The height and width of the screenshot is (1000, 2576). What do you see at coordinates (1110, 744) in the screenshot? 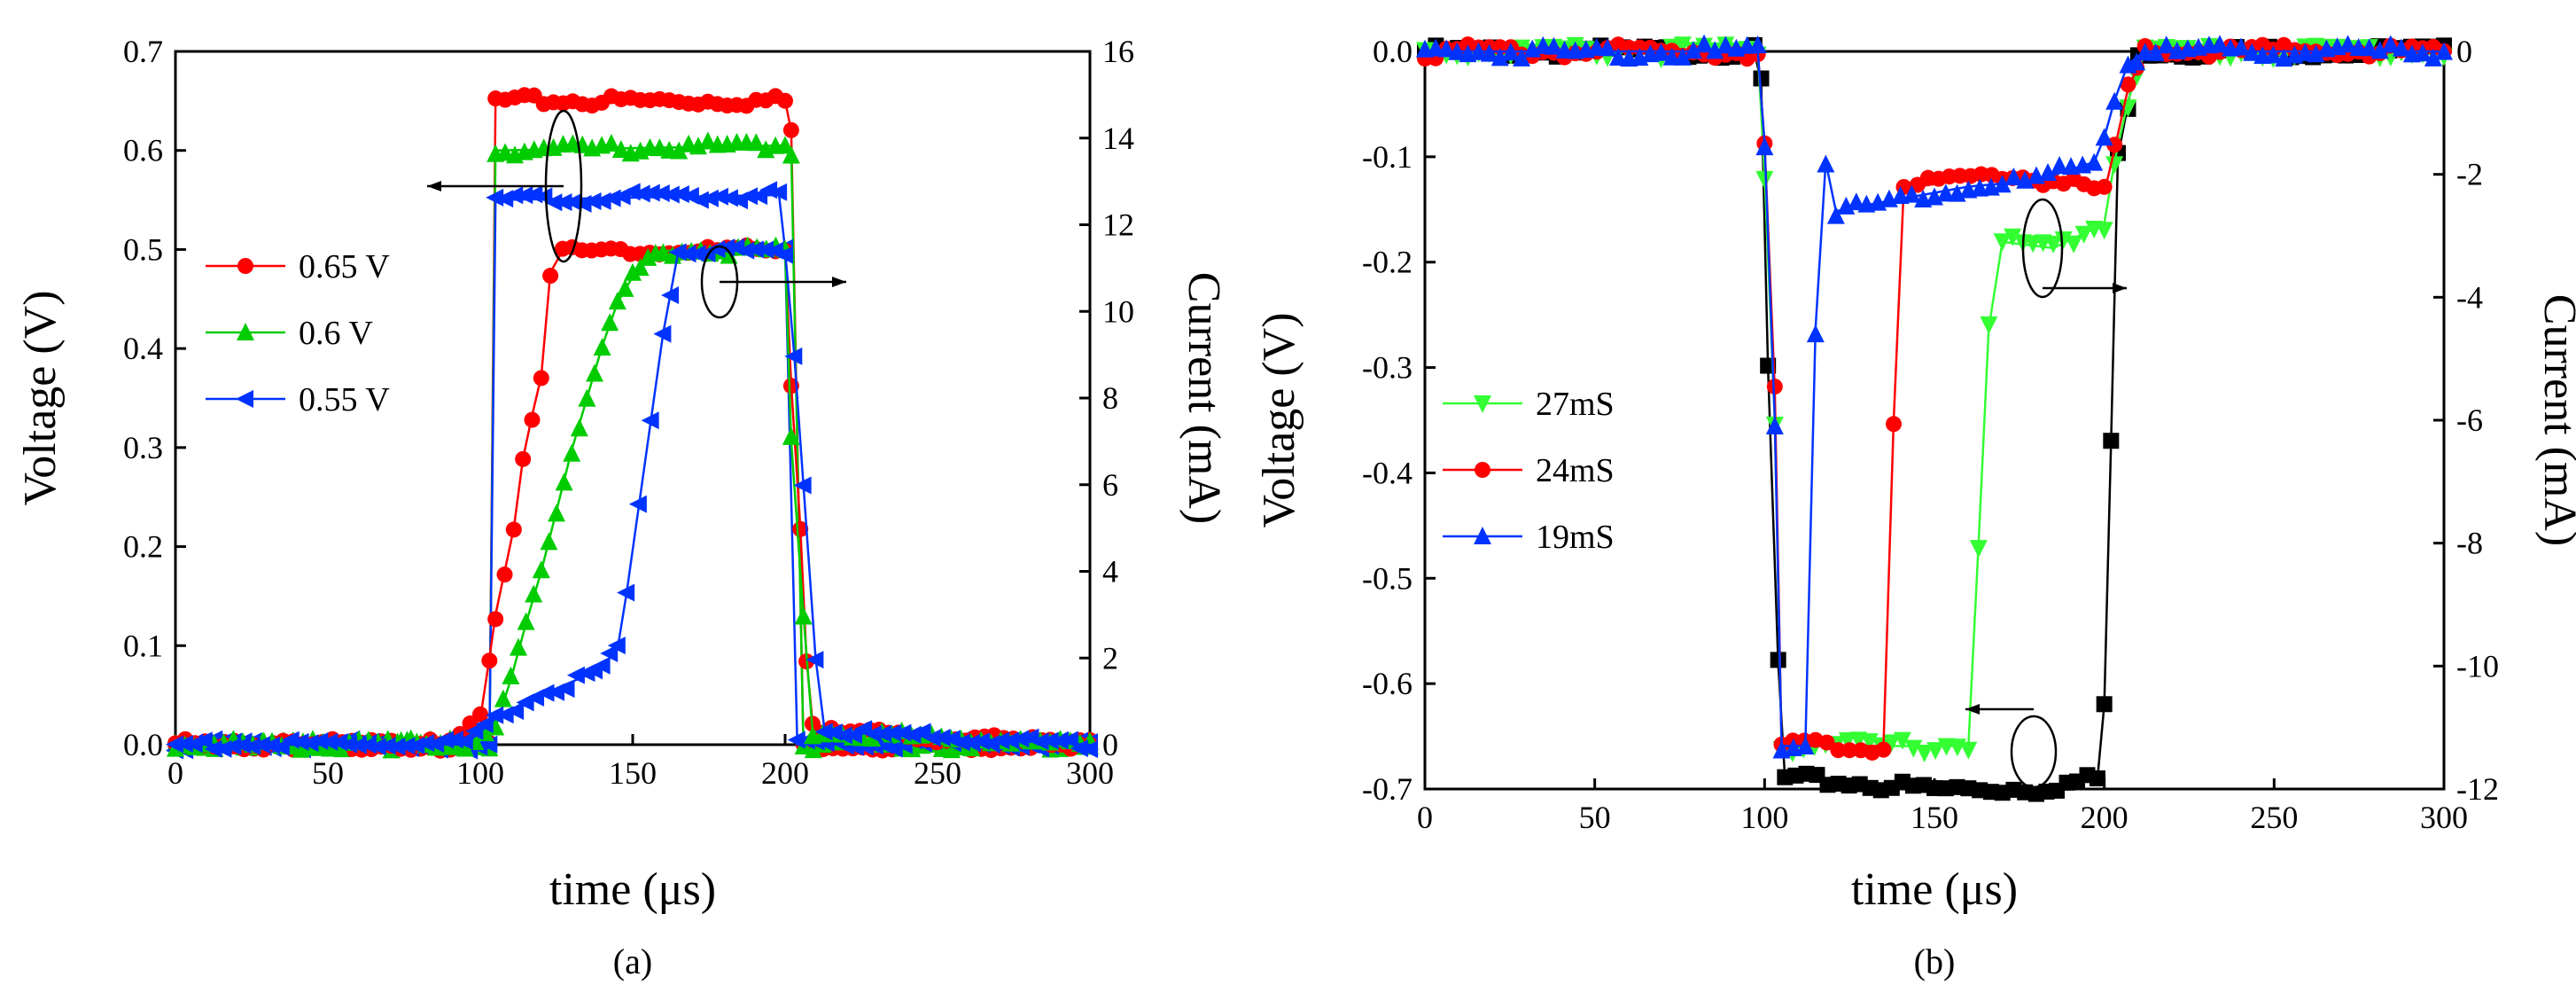
I see `y-right-tick-label: 0` at bounding box center [1110, 744].